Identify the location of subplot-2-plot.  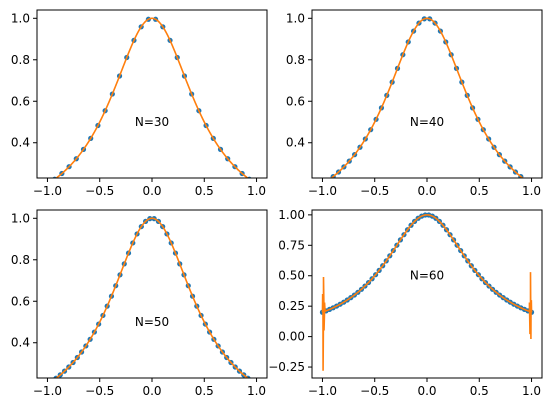
(427, 97).